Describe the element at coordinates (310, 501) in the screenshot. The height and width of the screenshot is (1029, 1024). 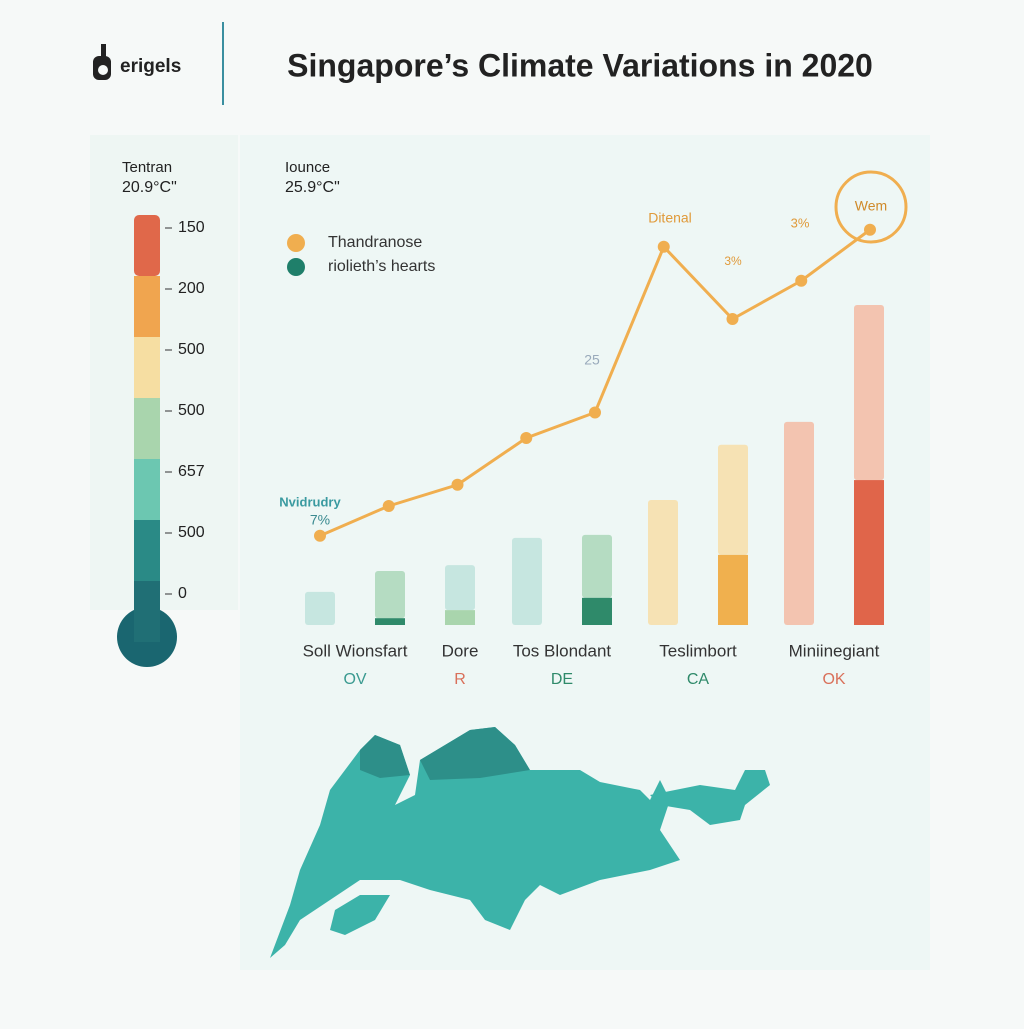
I see `annotation: Nvidrudry` at that location.